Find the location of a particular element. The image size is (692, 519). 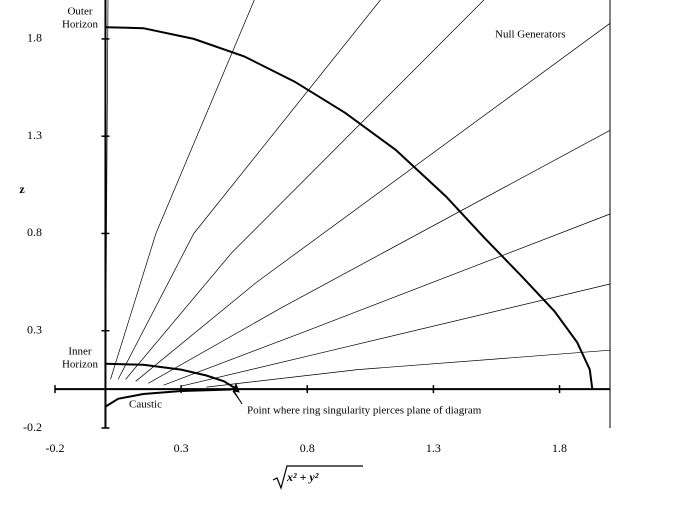

y-tick-label: 1.8 is located at coordinates (34, 38).